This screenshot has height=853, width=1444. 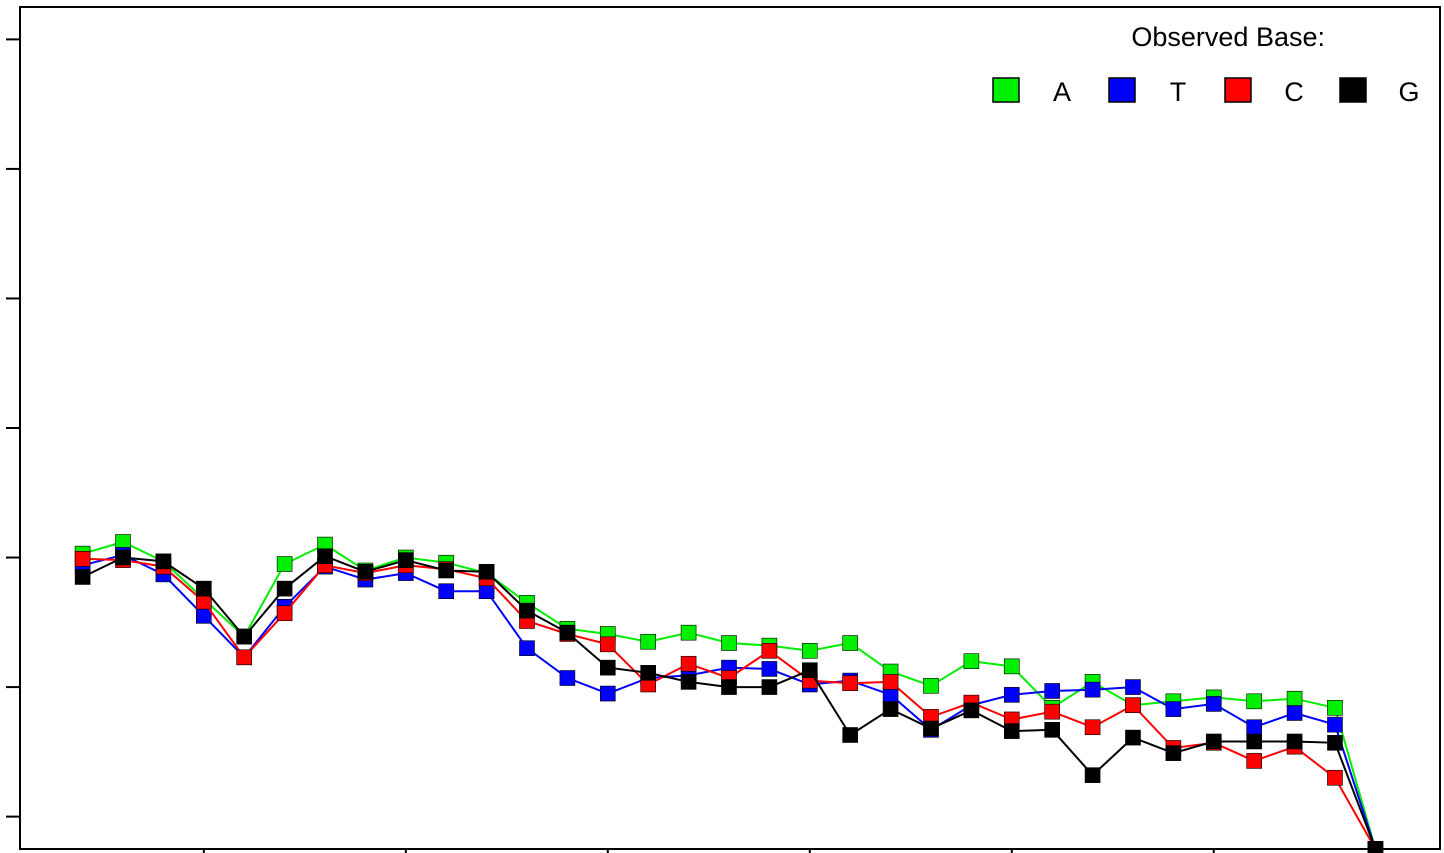 What do you see at coordinates (1062, 92) in the screenshot?
I see `legend-label-A: A` at bounding box center [1062, 92].